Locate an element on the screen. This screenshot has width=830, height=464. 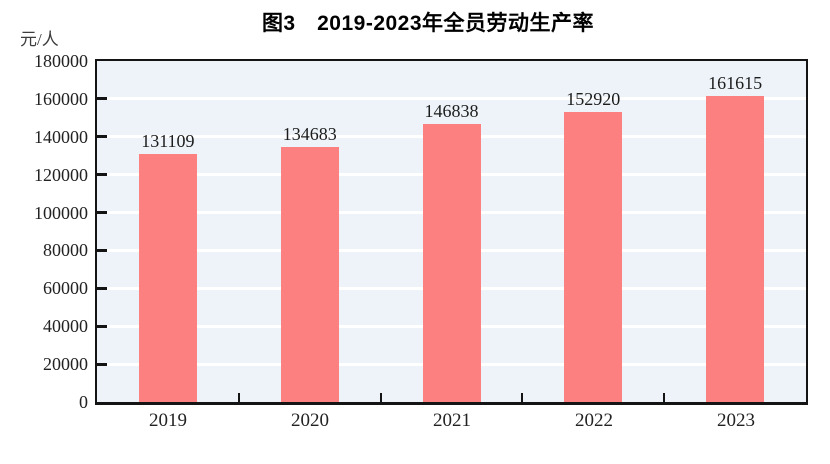
bar-value-label: 131109 is located at coordinates (168, 140).